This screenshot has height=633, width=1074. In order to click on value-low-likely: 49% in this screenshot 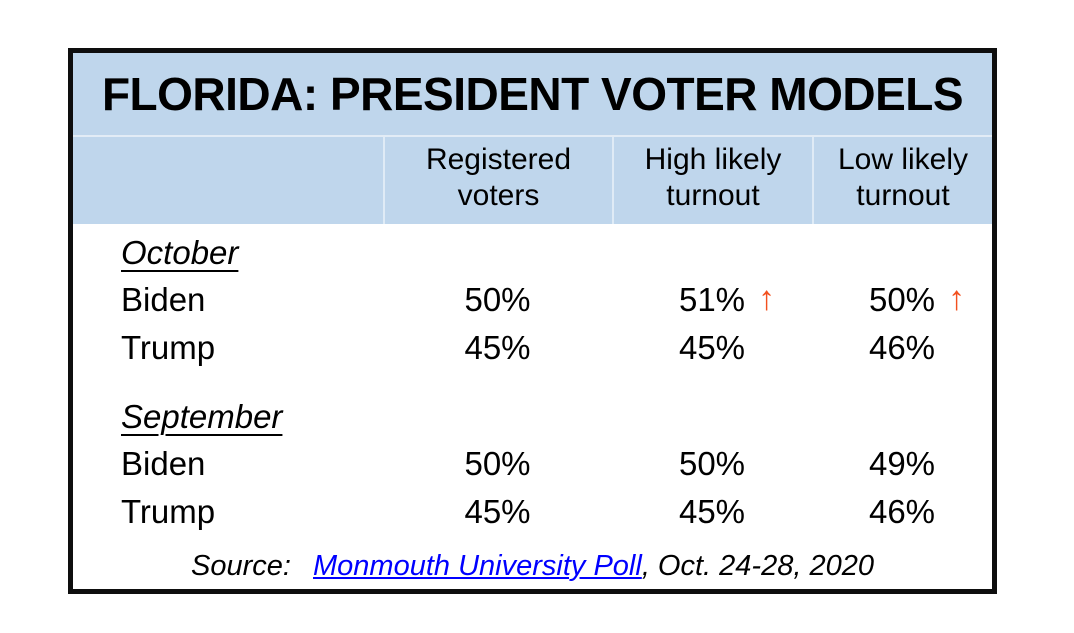, I will do `click(902, 463)`.